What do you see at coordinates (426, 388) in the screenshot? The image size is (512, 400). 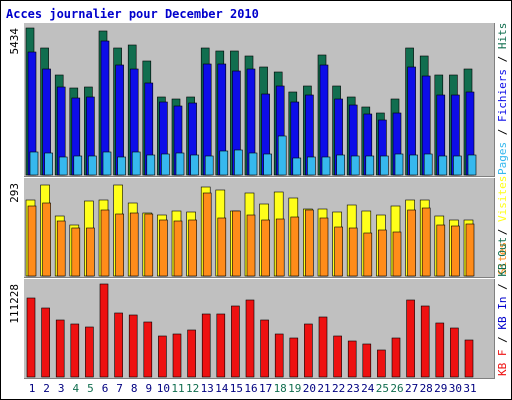 I see `day-label-28: 28` at bounding box center [426, 388].